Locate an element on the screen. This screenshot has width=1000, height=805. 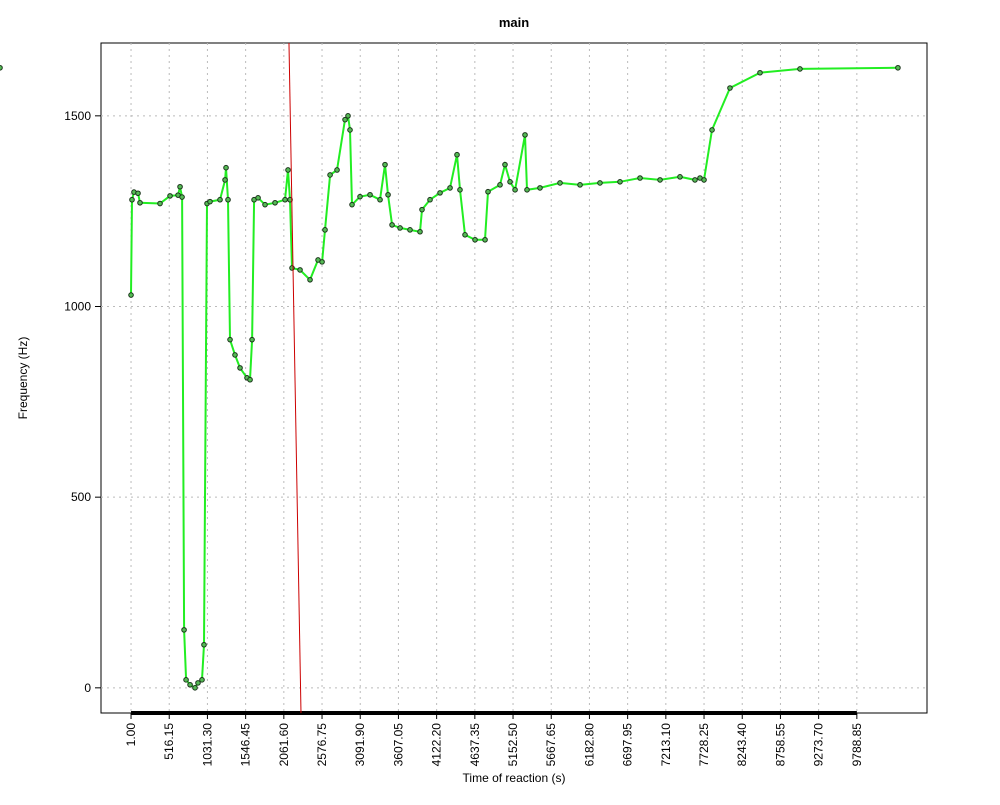
chart-title: main is located at coordinates (514, 22).